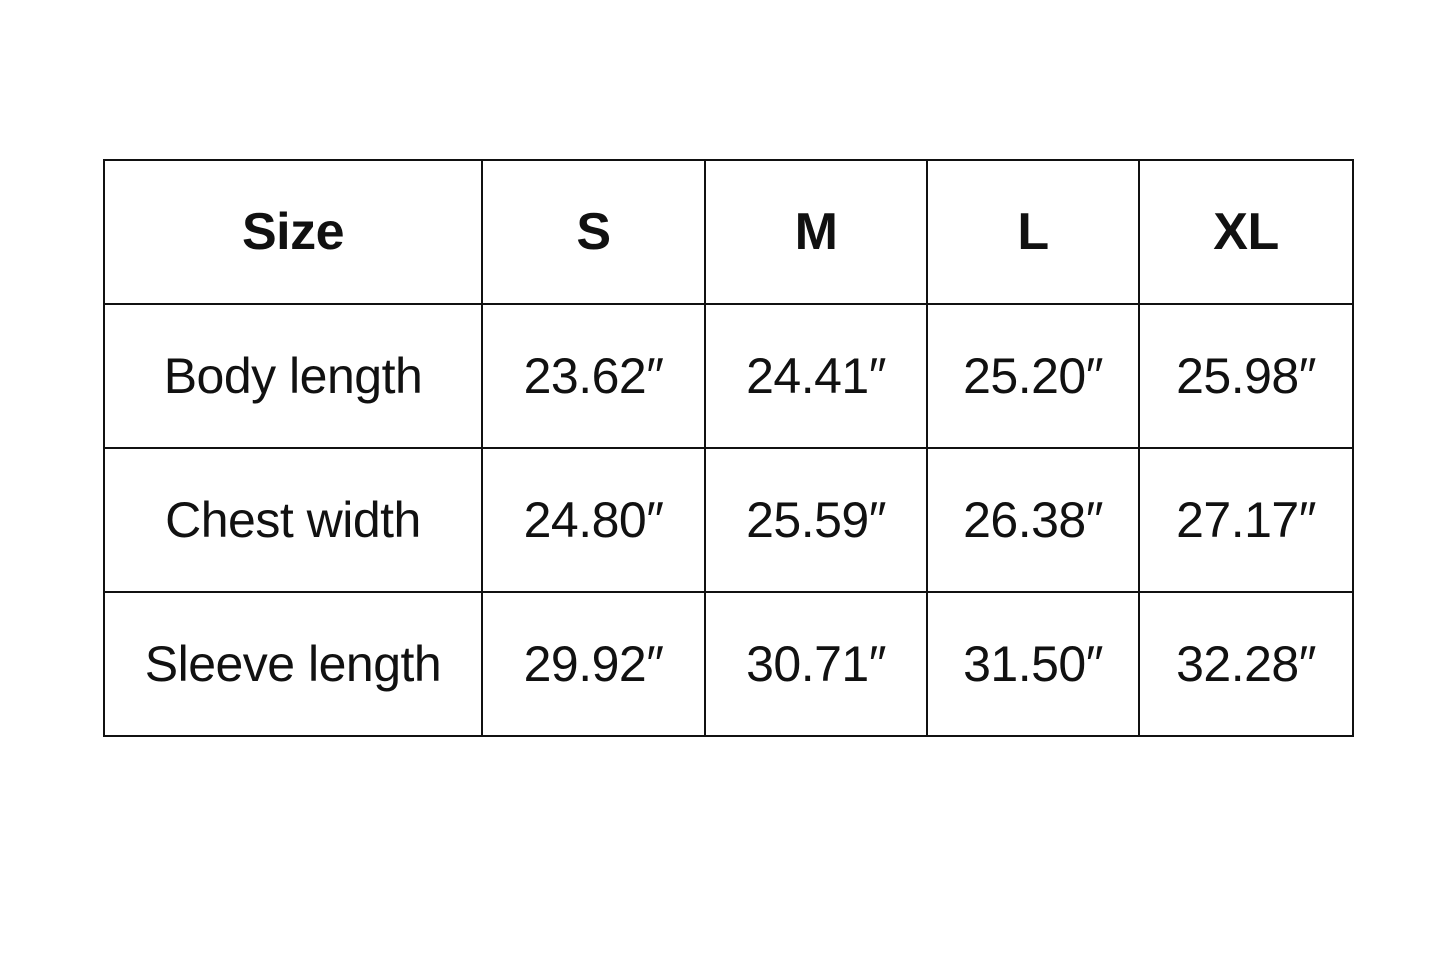 Image resolution: width=1445 pixels, height=963 pixels. Describe the element at coordinates (816, 664) in the screenshot. I see `cell-value: 30.71″` at that location.